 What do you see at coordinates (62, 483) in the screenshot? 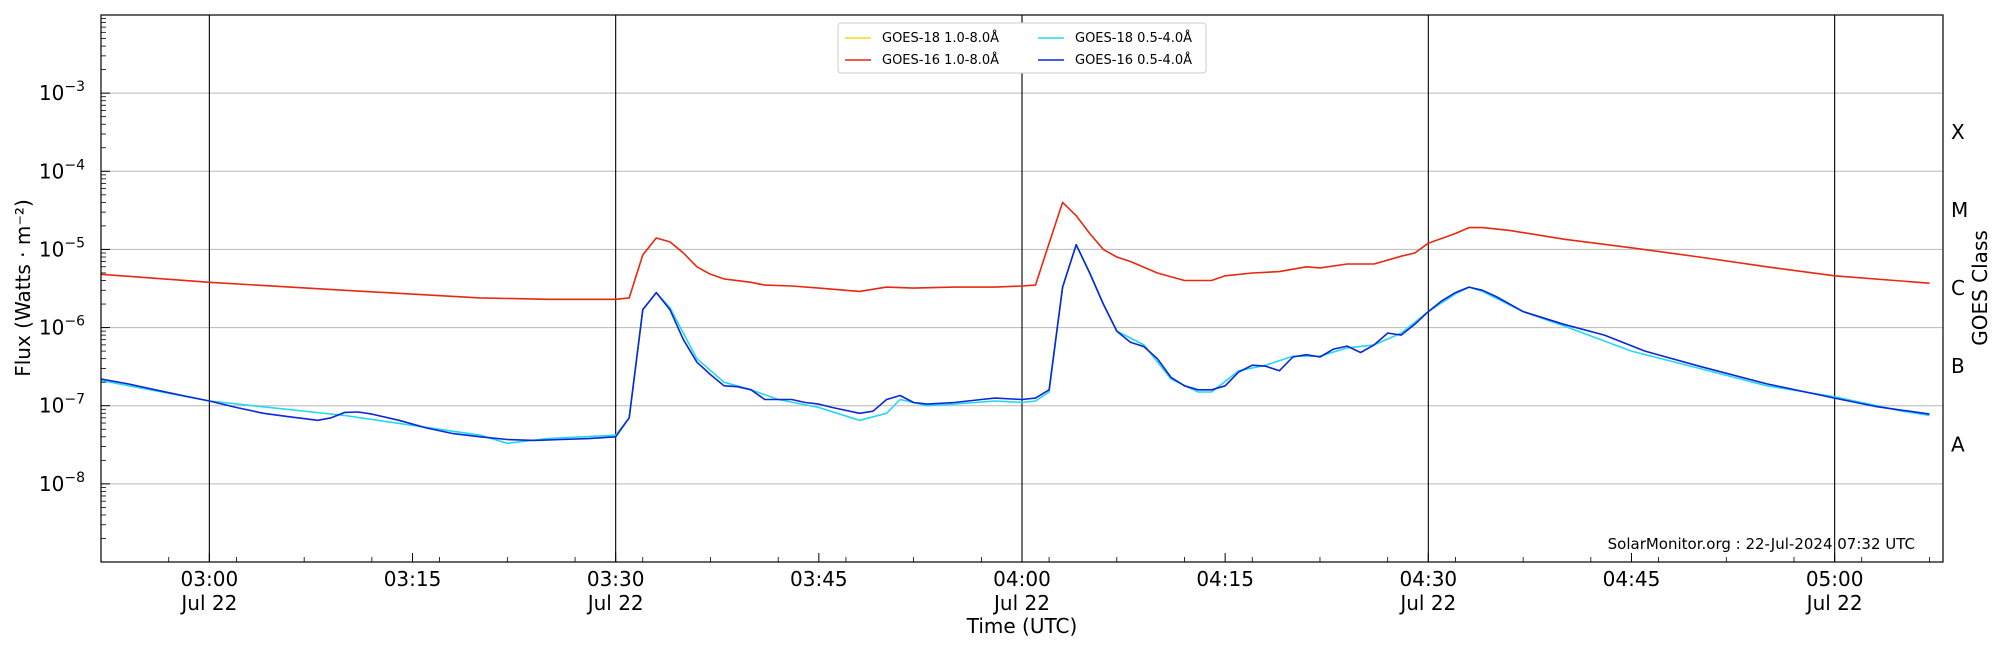
I see `y-tick-label: 10⁻⁸` at bounding box center [62, 483].